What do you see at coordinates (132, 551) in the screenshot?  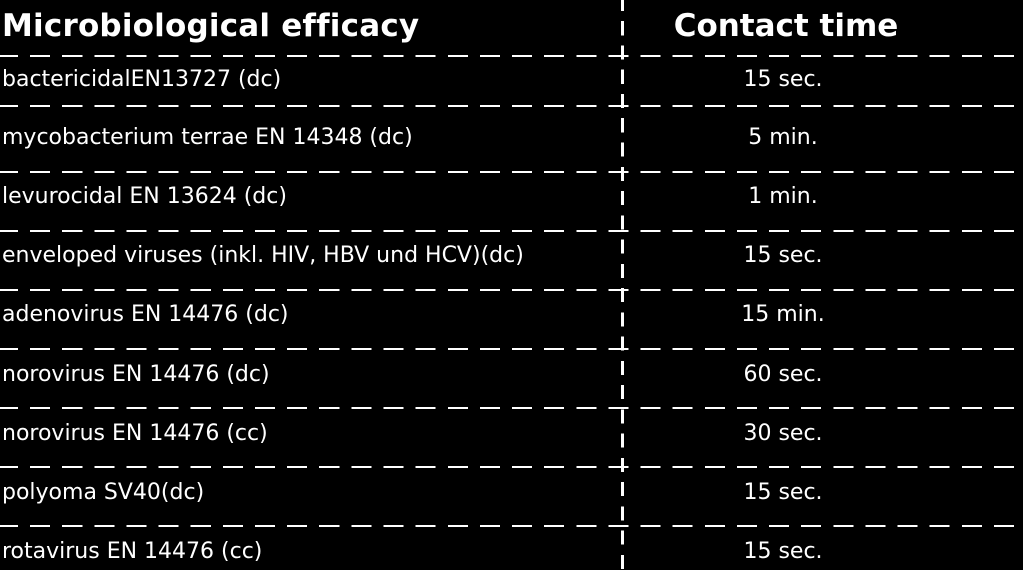 I see `efficacy-cell: rotavirus EN 14476 (cc)` at bounding box center [132, 551].